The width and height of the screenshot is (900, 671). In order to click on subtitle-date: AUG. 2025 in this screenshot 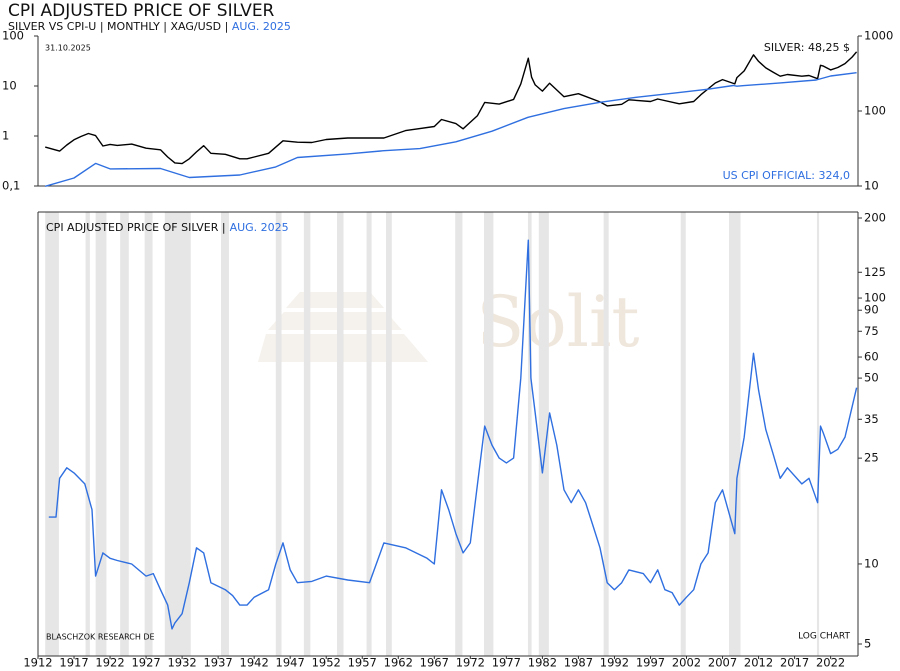, I will do `click(261, 26)`.